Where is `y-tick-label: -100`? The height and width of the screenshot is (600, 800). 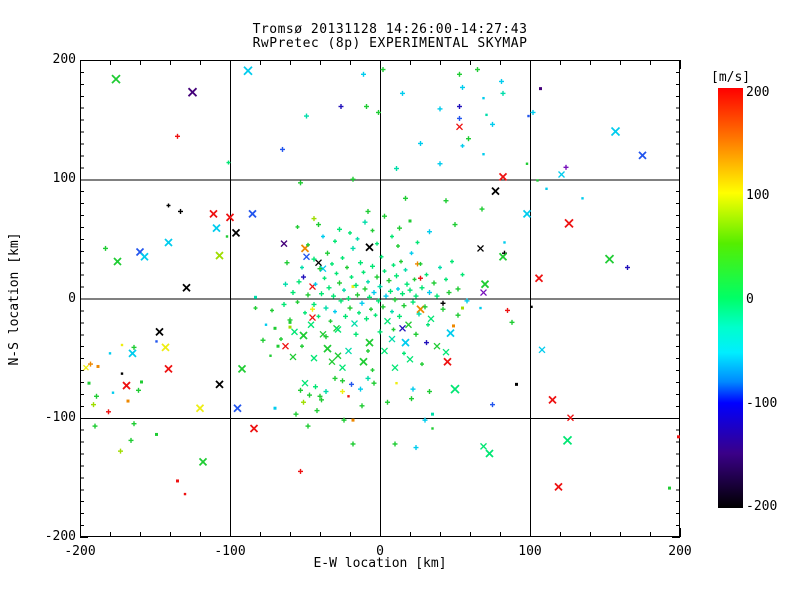
y-tick-label: -100 is located at coordinates (60, 417).